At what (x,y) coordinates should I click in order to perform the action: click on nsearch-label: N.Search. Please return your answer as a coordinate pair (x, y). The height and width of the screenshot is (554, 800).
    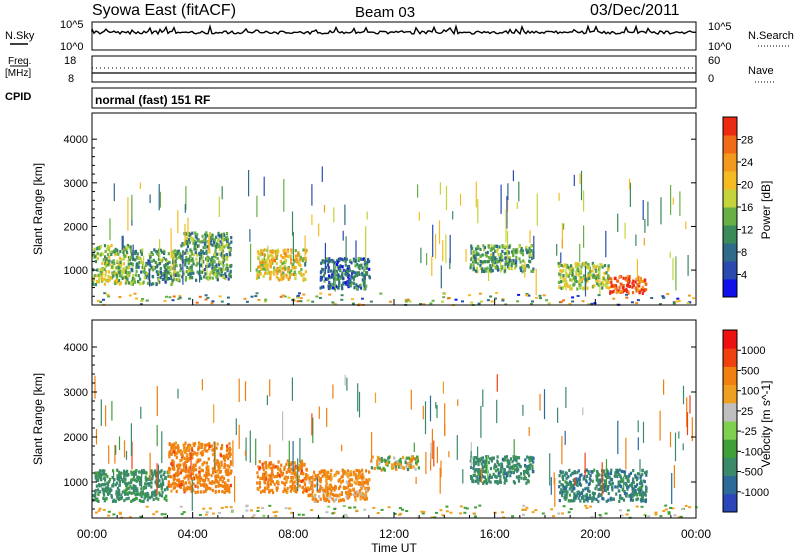
    Looking at the image, I should click on (771, 36).